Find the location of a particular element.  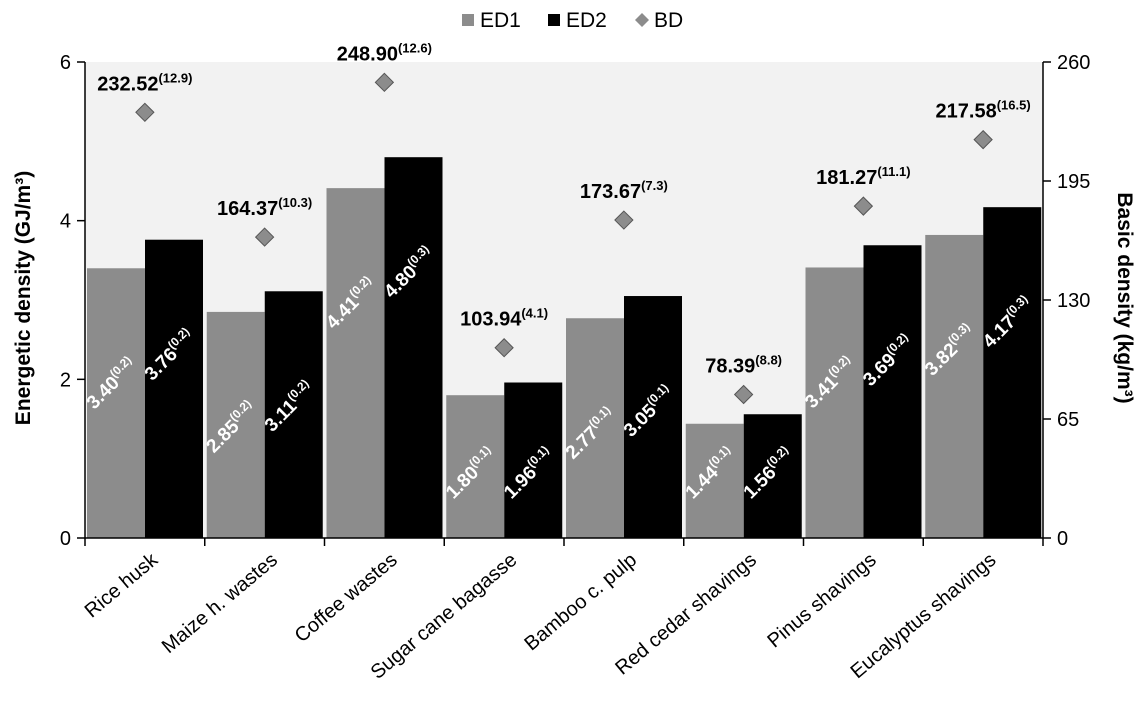

legend-label: ED1 is located at coordinates (500, 20).